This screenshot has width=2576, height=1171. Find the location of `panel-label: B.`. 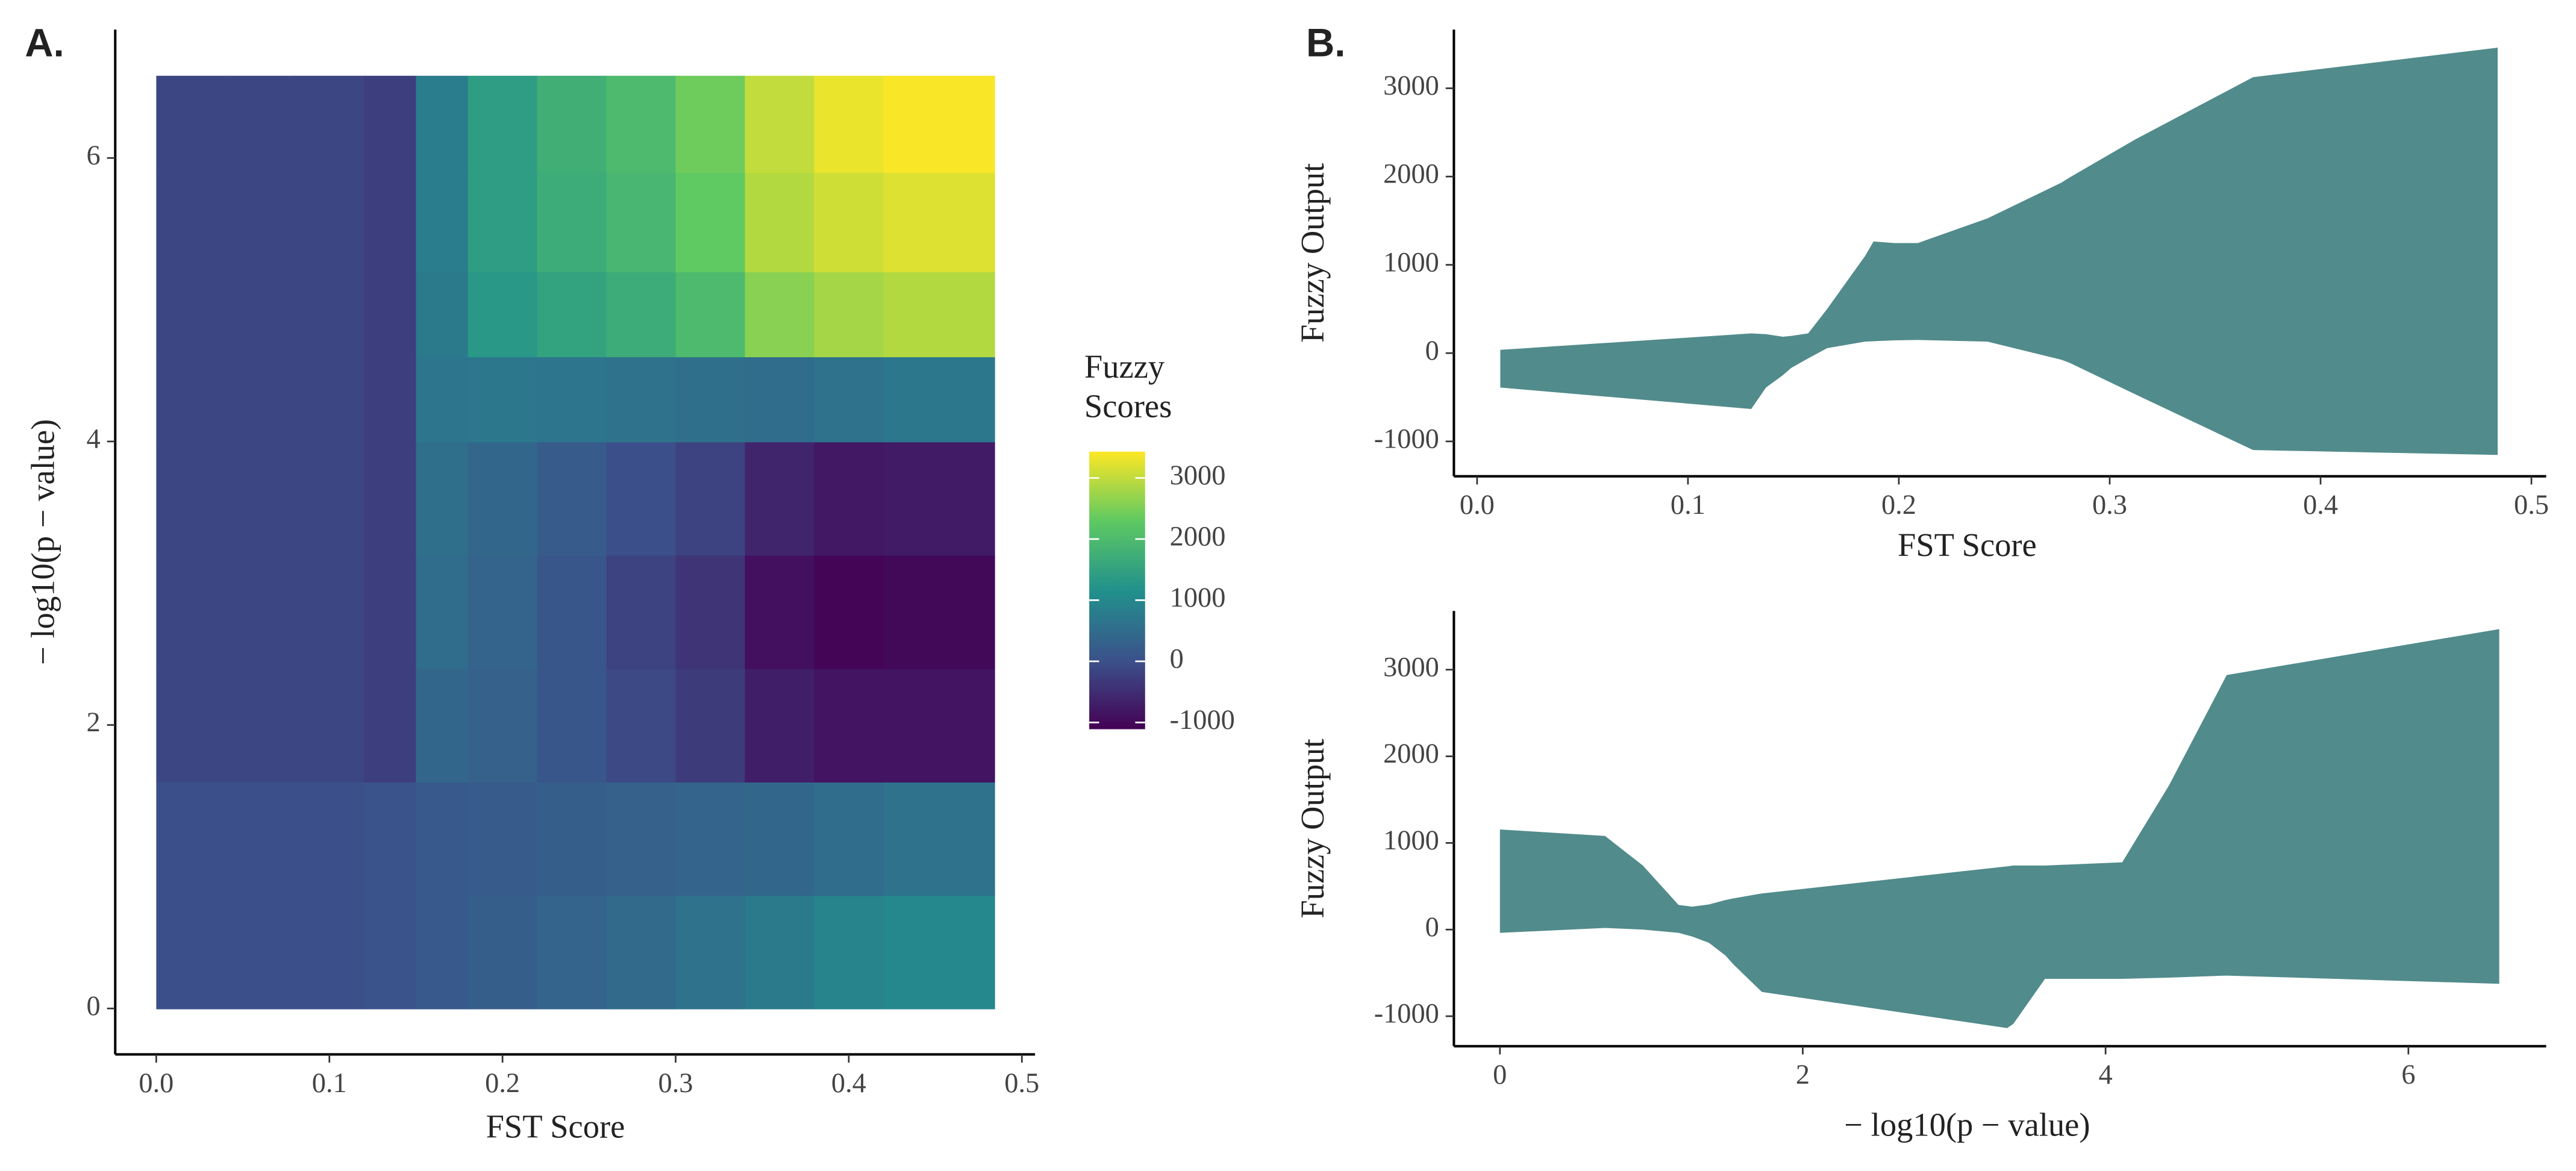

panel-label: B. is located at coordinates (1326, 43).